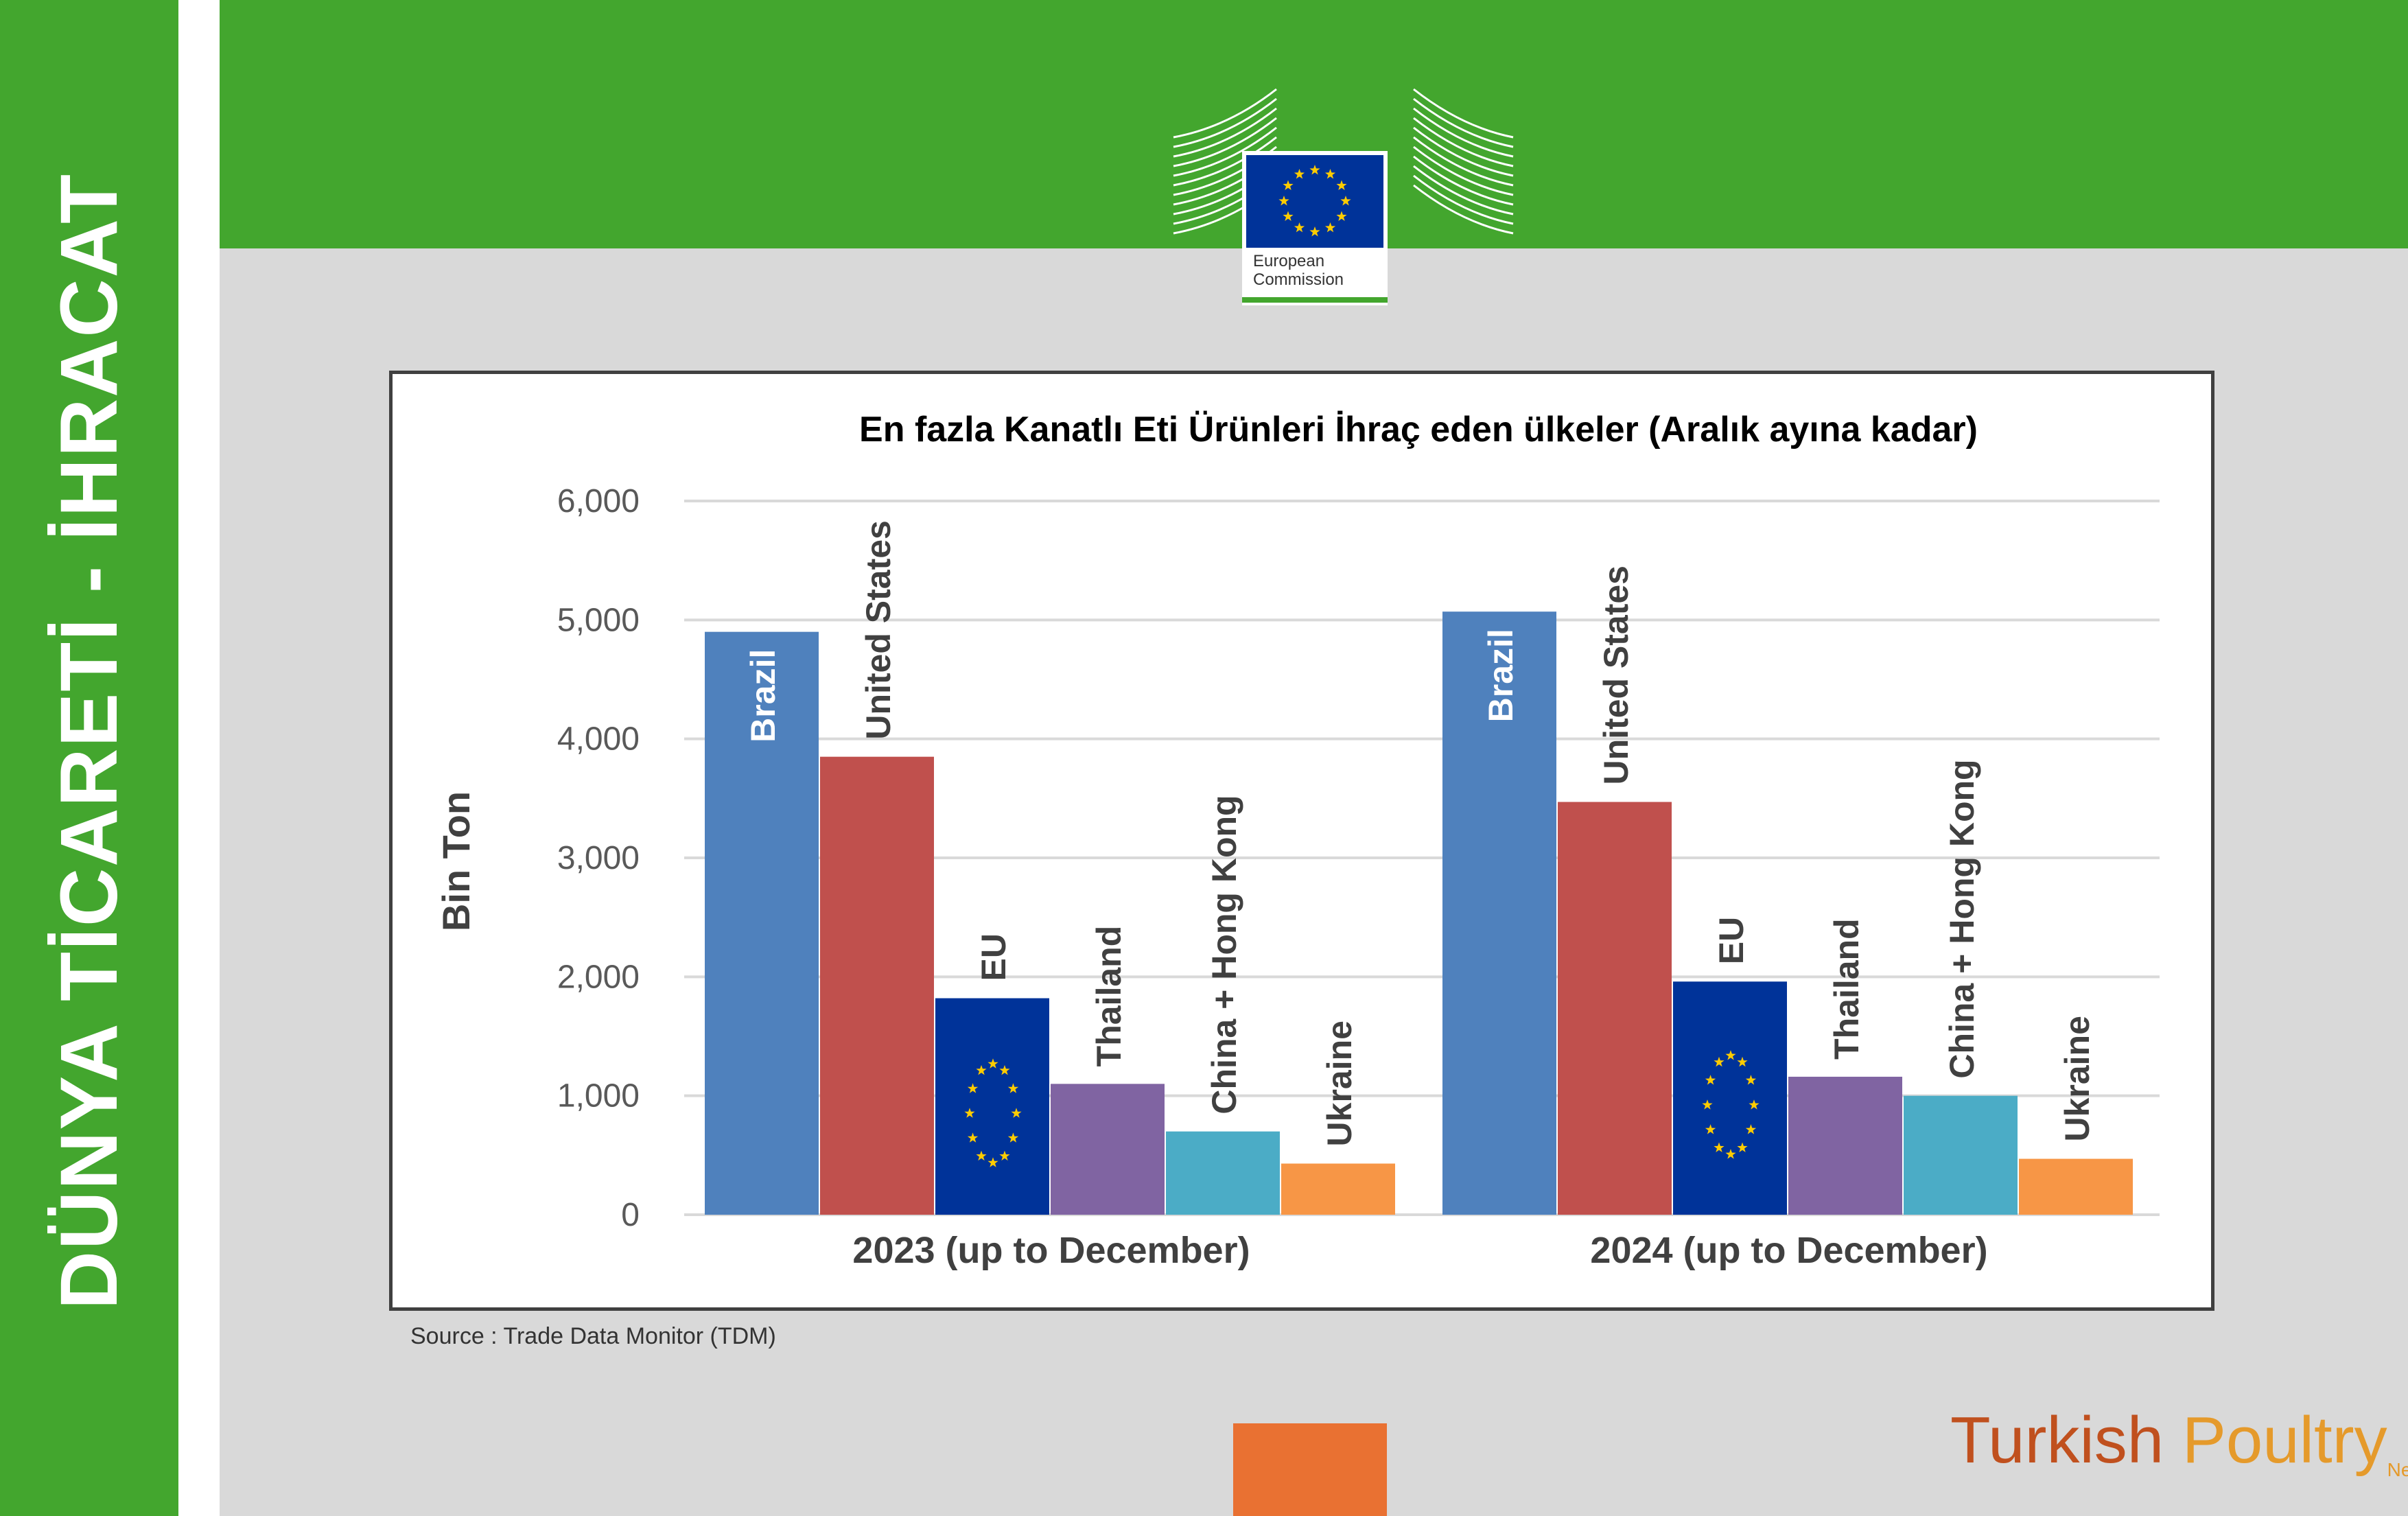  Describe the element at coordinates (1051, 1250) in the screenshot. I see `x-group-label: 2023 (up to December)` at that location.